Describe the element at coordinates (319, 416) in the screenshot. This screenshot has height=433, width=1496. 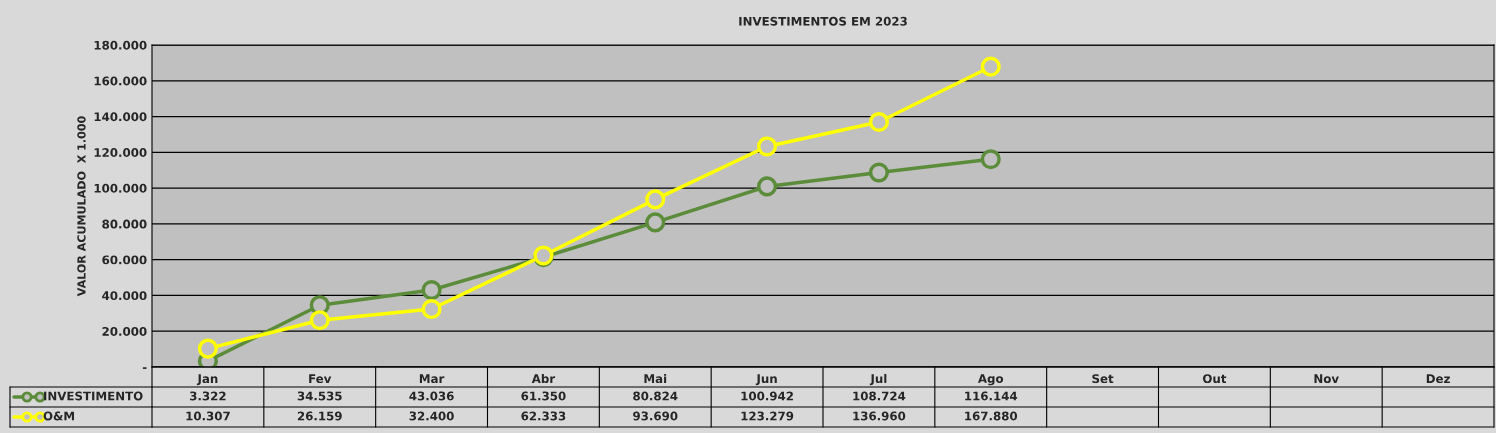
I see `data-label: 26.159` at that location.